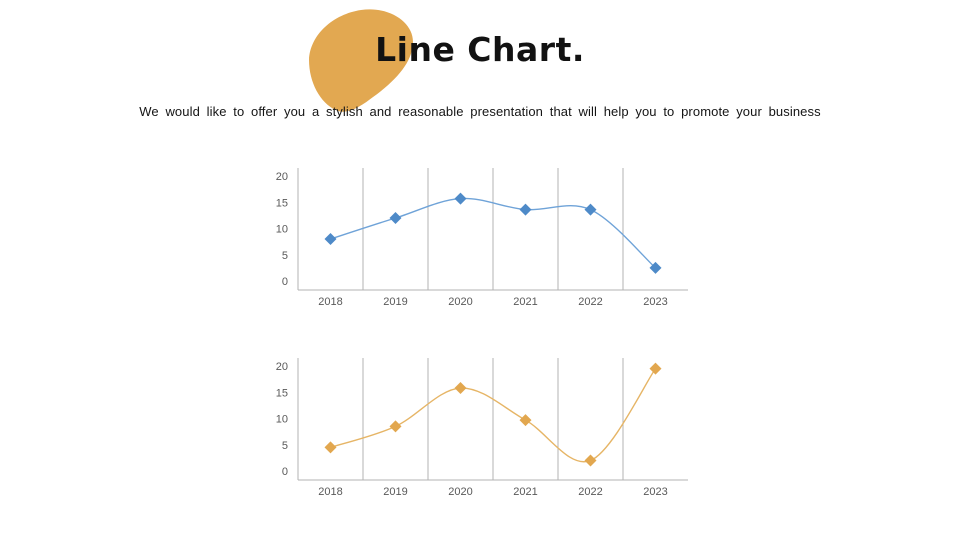  Describe the element at coordinates (493, 233) in the screenshot. I see `series-line` at that location.